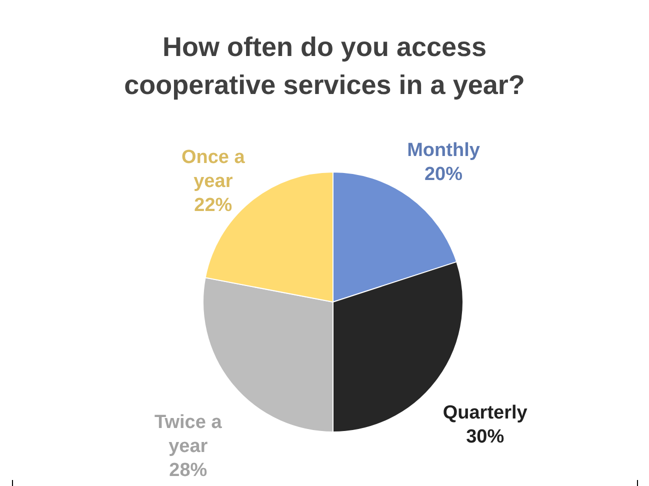 The width and height of the screenshot is (649, 486). What do you see at coordinates (443, 150) in the screenshot?
I see `slice-label: Monthly` at bounding box center [443, 150].